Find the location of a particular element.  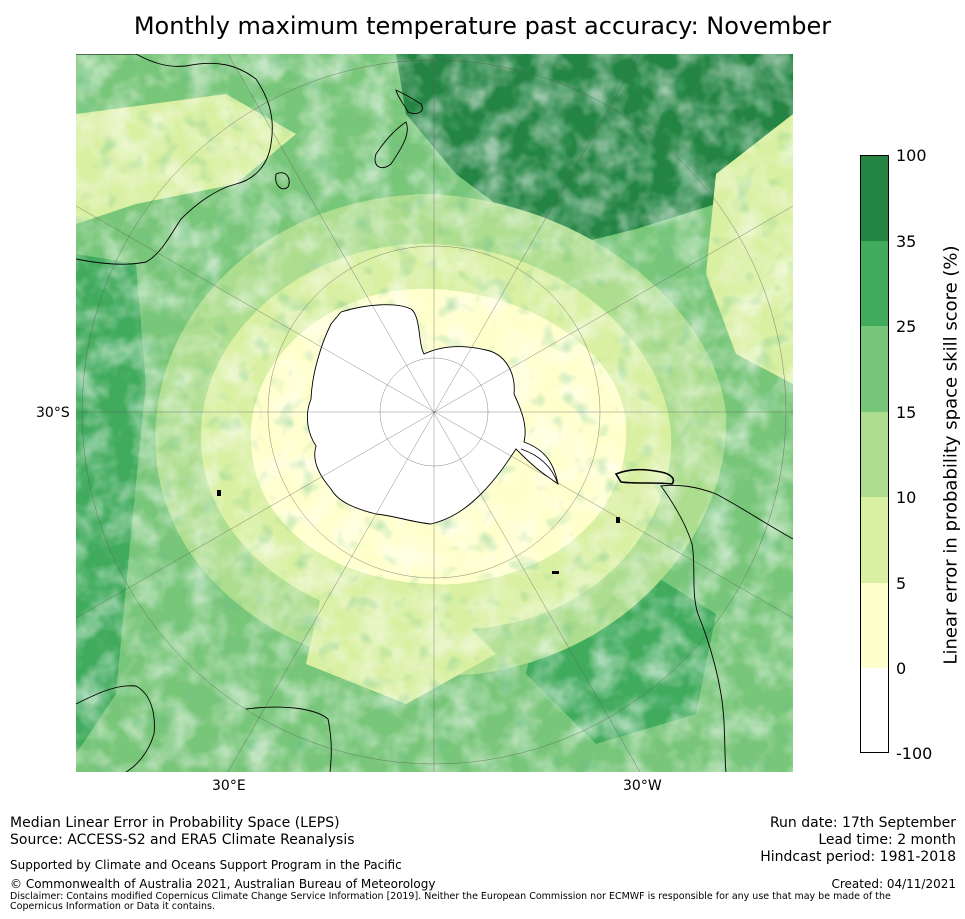

created-date: Created: 04/11/2021 is located at coordinates (893, 884).